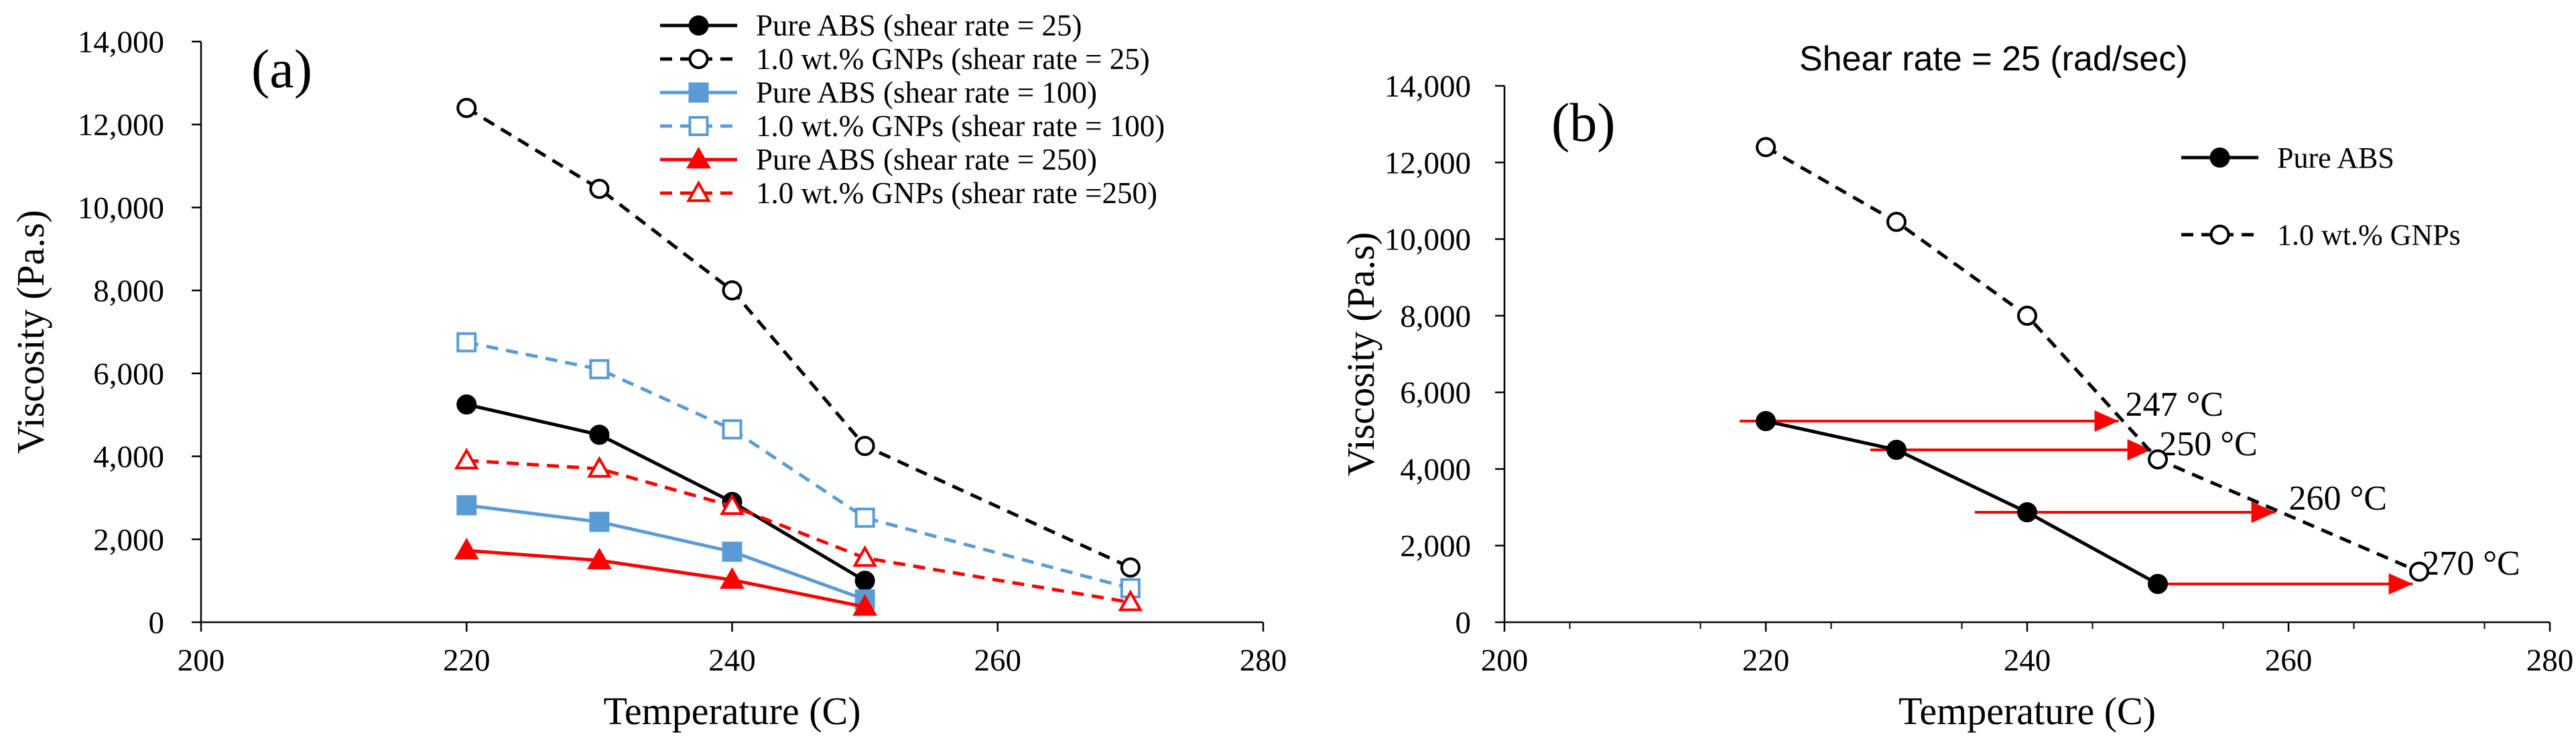 The height and width of the screenshot is (755, 2576). What do you see at coordinates (2175, 405) in the screenshot?
I see `arrow-label: 247 °C` at bounding box center [2175, 405].